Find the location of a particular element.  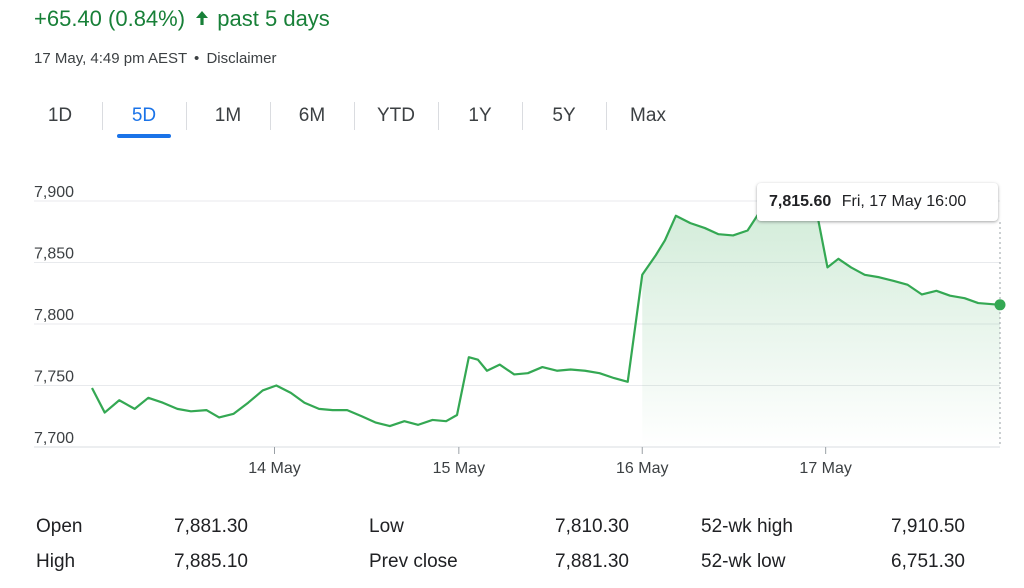

tab-6m: 6M is located at coordinates (312, 116).